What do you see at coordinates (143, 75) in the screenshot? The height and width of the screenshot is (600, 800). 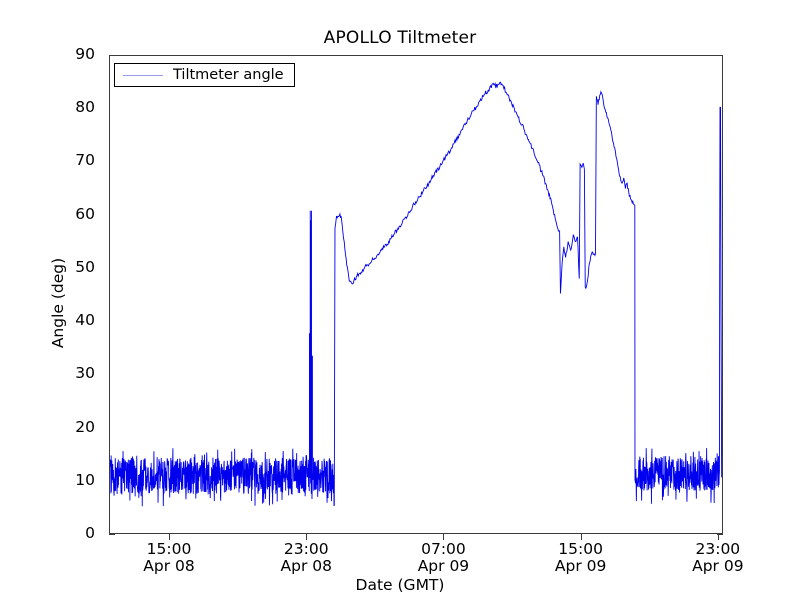 I see `legend-line-swatch` at bounding box center [143, 75].